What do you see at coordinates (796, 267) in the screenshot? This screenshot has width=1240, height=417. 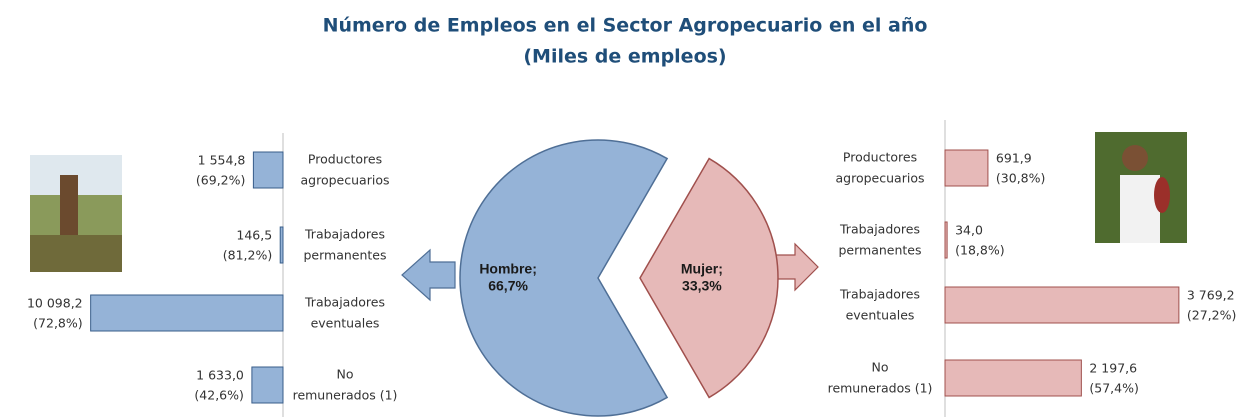 I see `arrow-right` at bounding box center [796, 267].